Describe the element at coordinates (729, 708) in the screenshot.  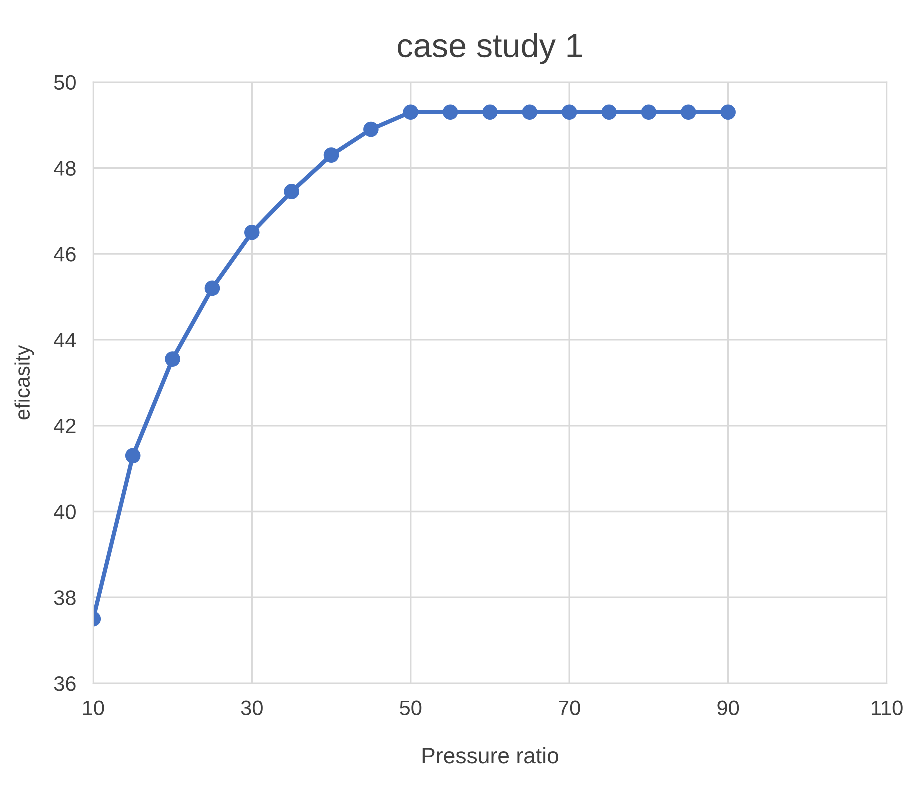
I see `x-tick-label: 90` at that location.